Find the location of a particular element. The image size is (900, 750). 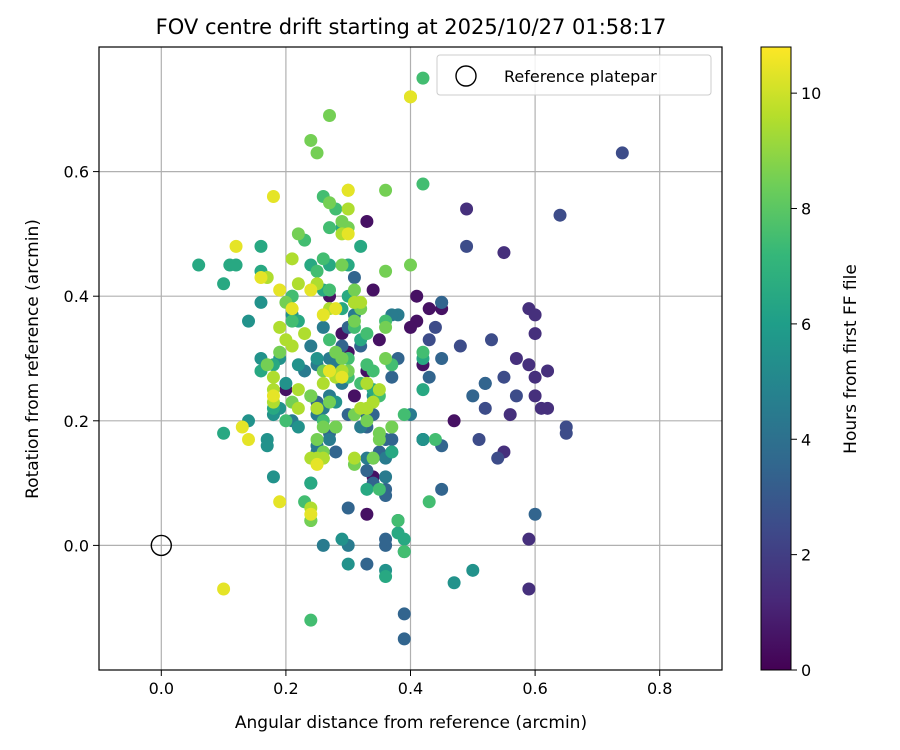

colorbar: 0 2 4 6 8 10 Hours from first FF file is located at coordinates (810, 363).